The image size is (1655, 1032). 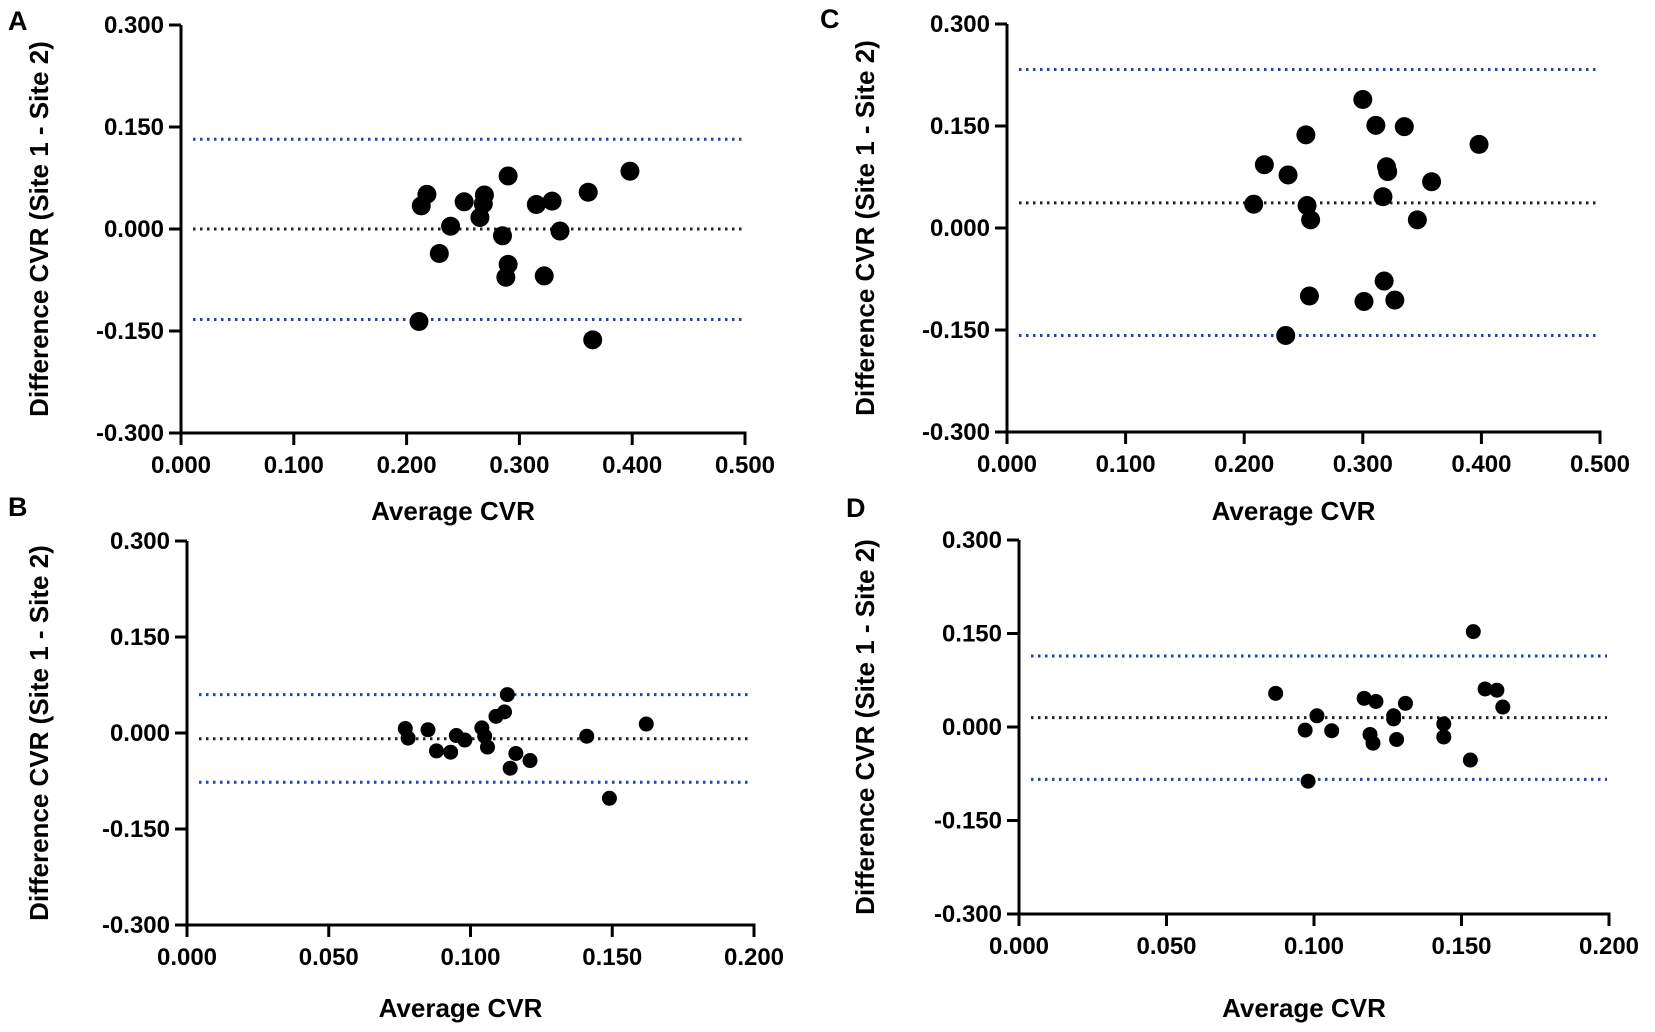 I want to click on panel-letter: D, so click(x=856, y=508).